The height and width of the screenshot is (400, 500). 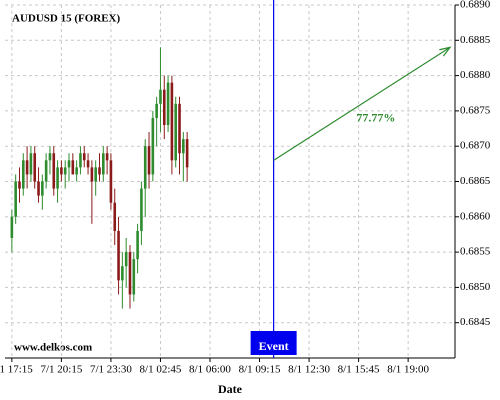 What do you see at coordinates (475, 181) in the screenshot?
I see `y-tick-label: 0.6865` at bounding box center [475, 181].